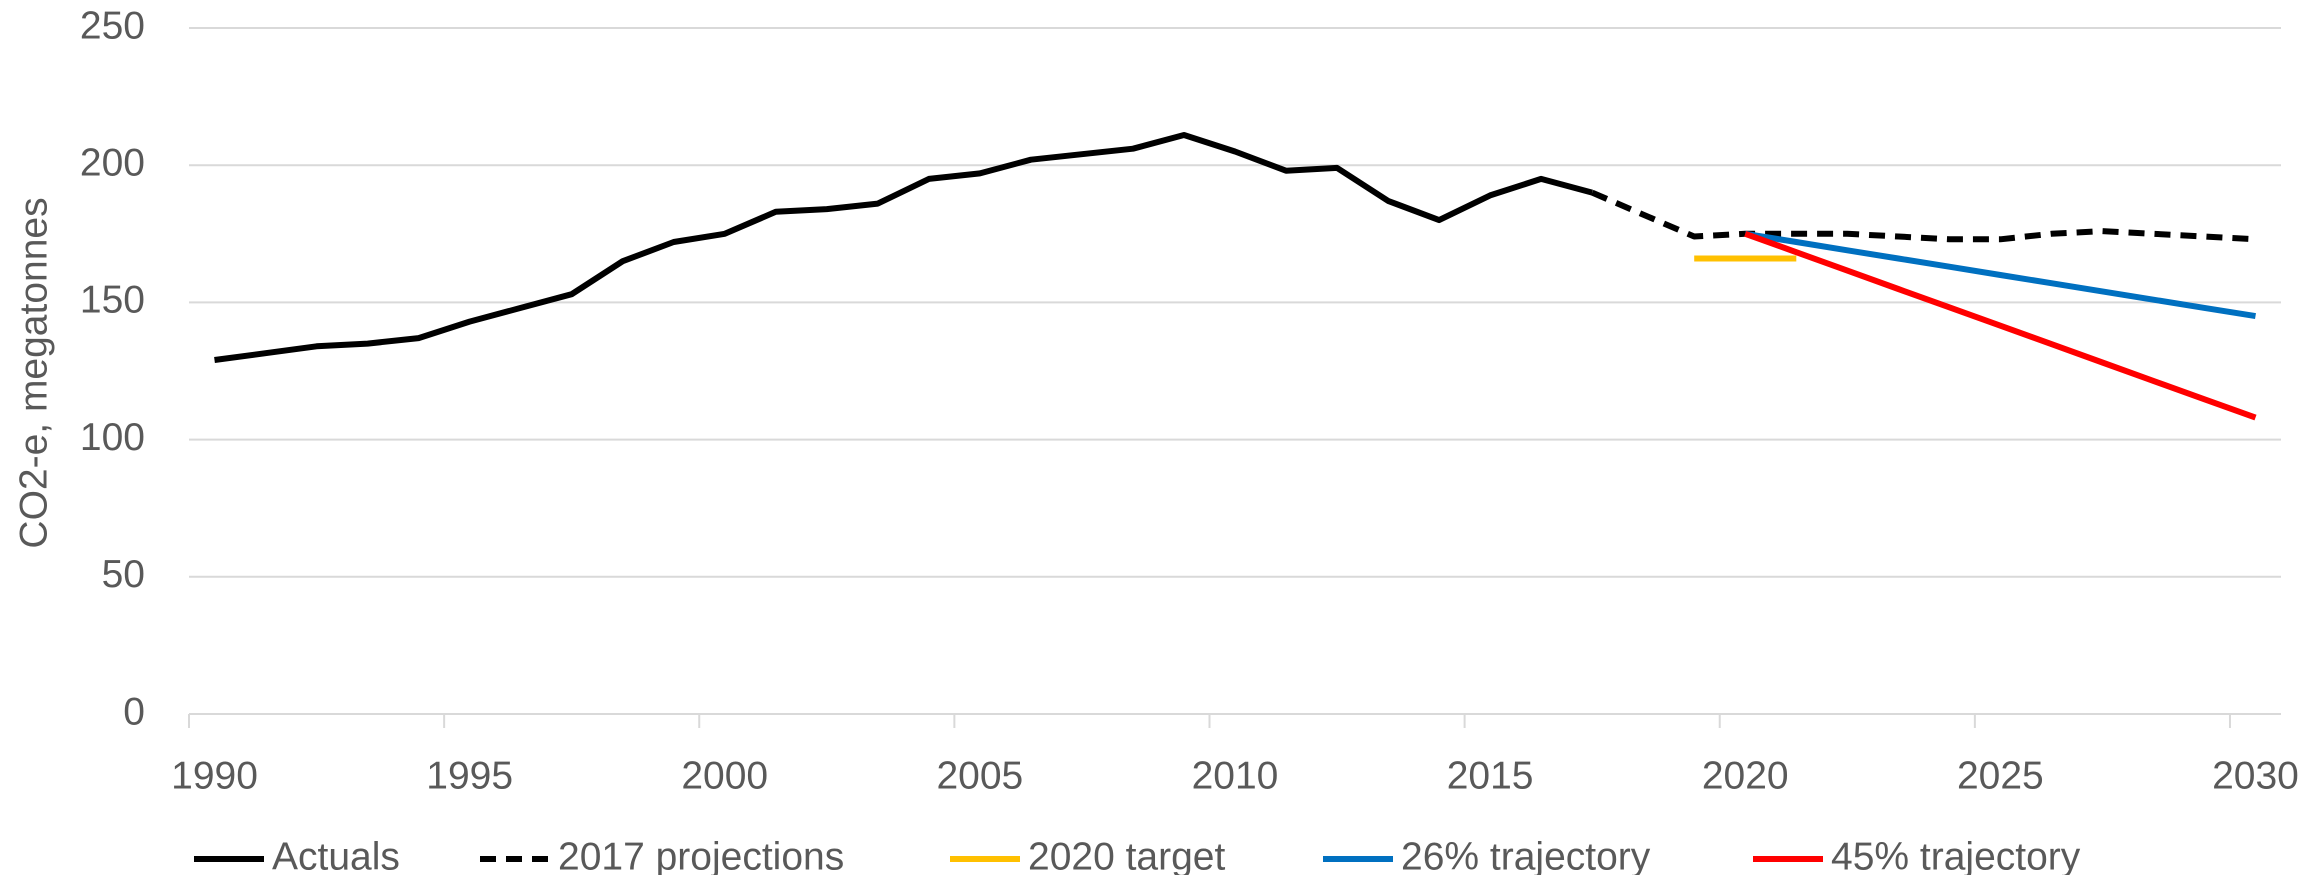 Image resolution: width=2315 pixels, height=875 pixels. What do you see at coordinates (1126, 855) in the screenshot?
I see `legend-label: 2020 target` at bounding box center [1126, 855].